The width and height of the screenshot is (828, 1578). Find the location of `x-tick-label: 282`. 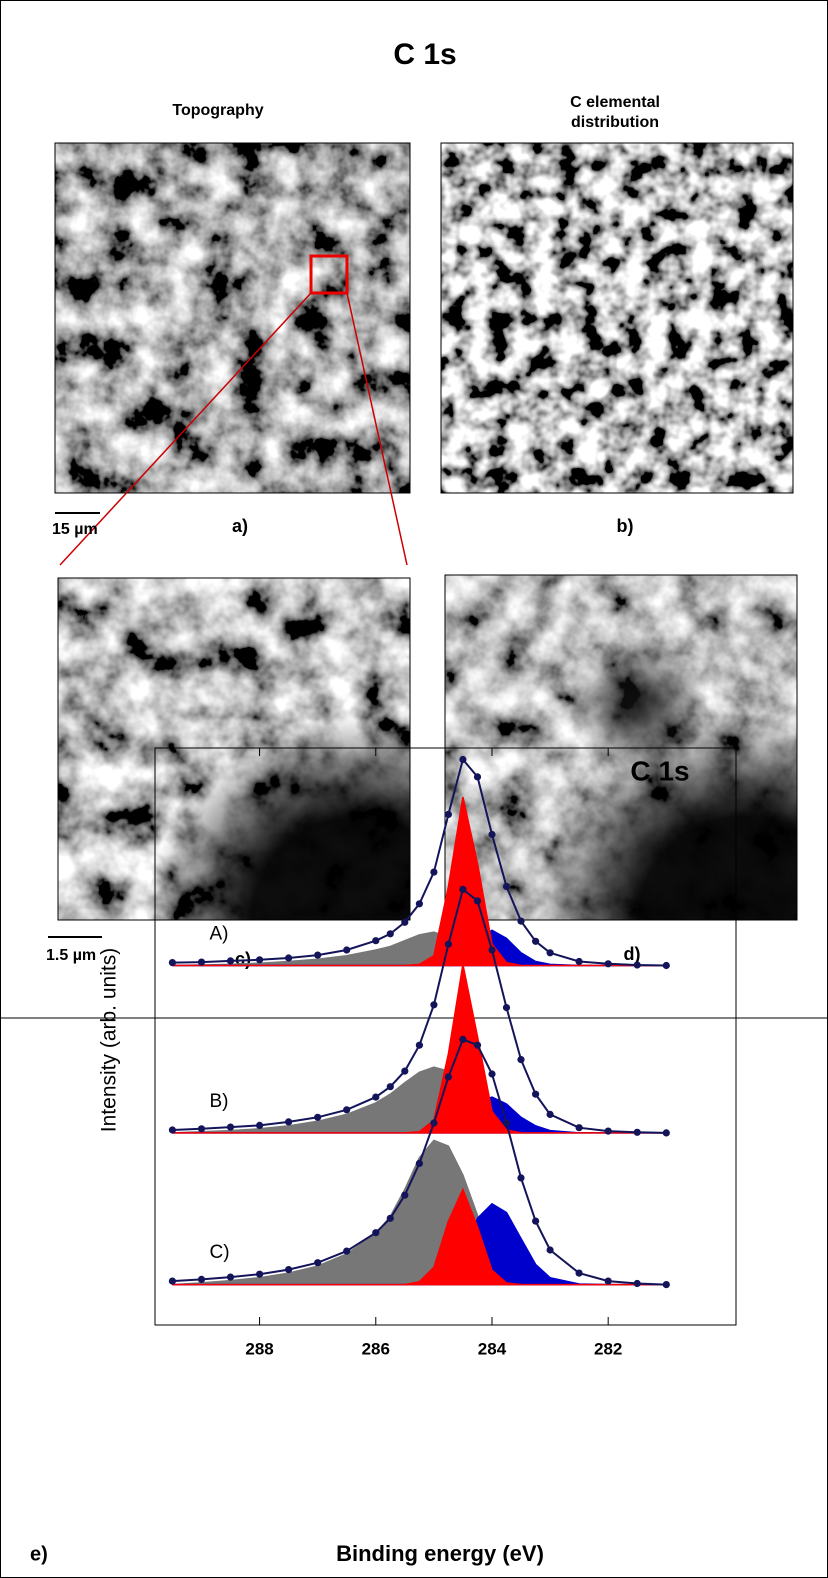

x-tick-label: 282 is located at coordinates (608, 1348).